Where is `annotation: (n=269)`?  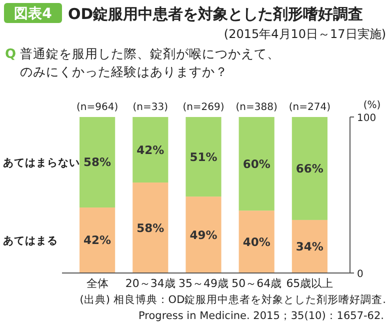
annotation: (n=269) is located at coordinates (203, 107).